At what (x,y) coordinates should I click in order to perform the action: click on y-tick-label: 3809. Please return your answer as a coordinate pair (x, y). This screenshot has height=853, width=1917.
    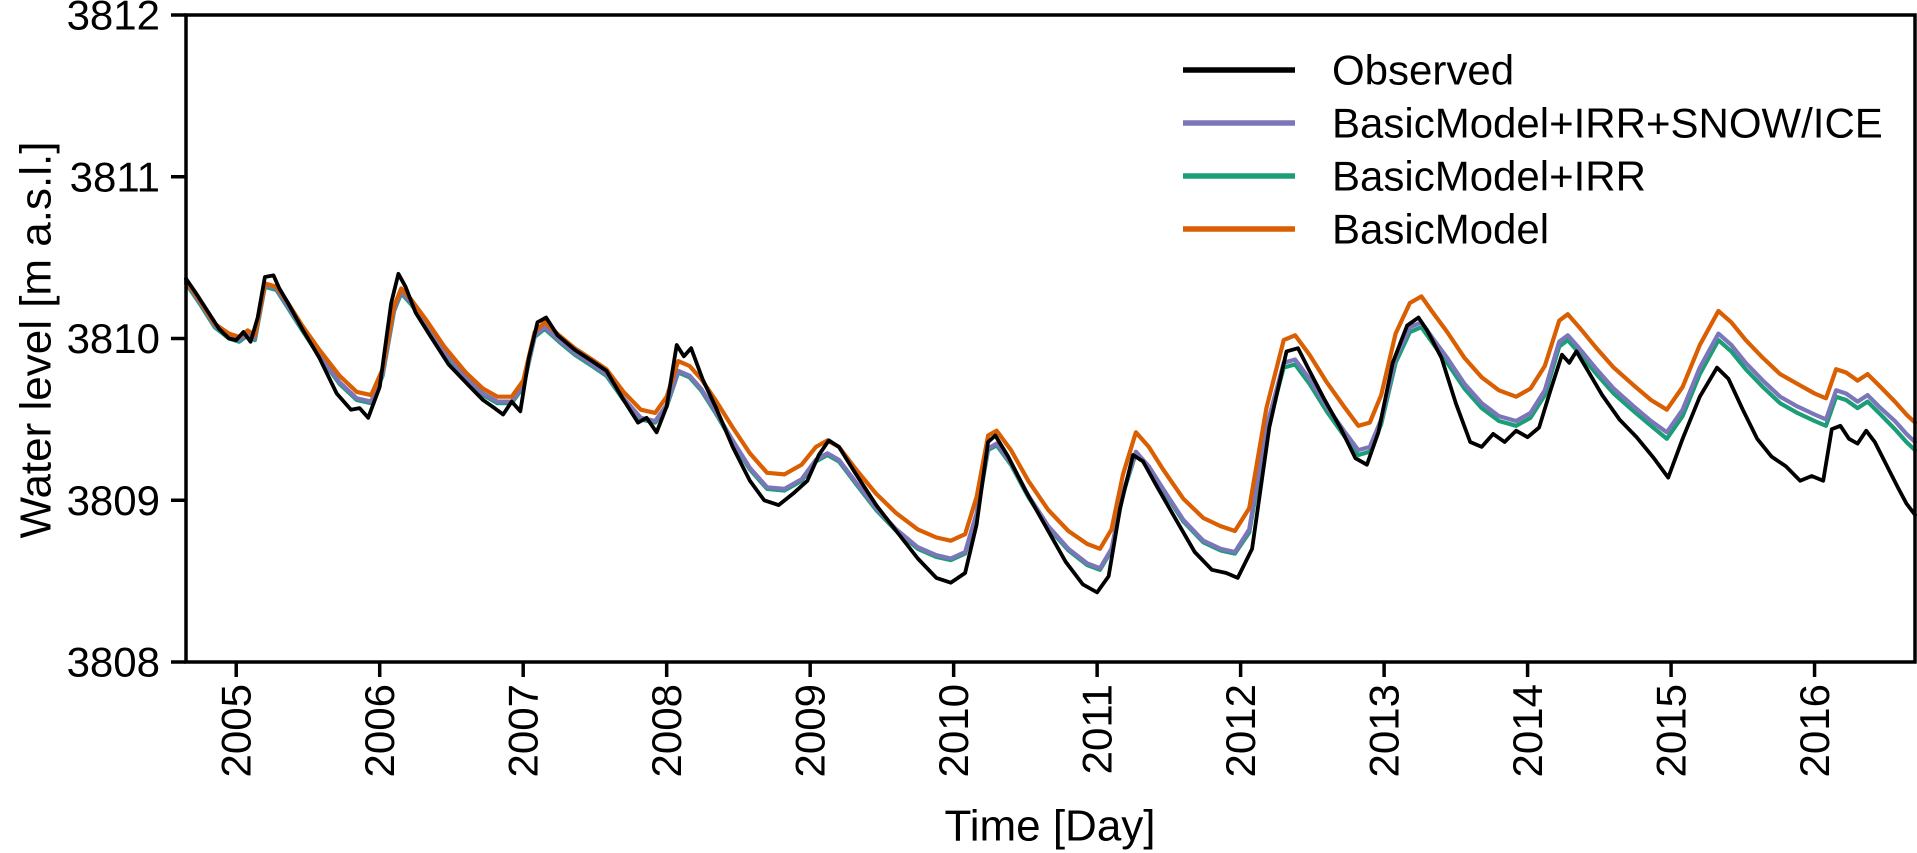
    Looking at the image, I should click on (113, 500).